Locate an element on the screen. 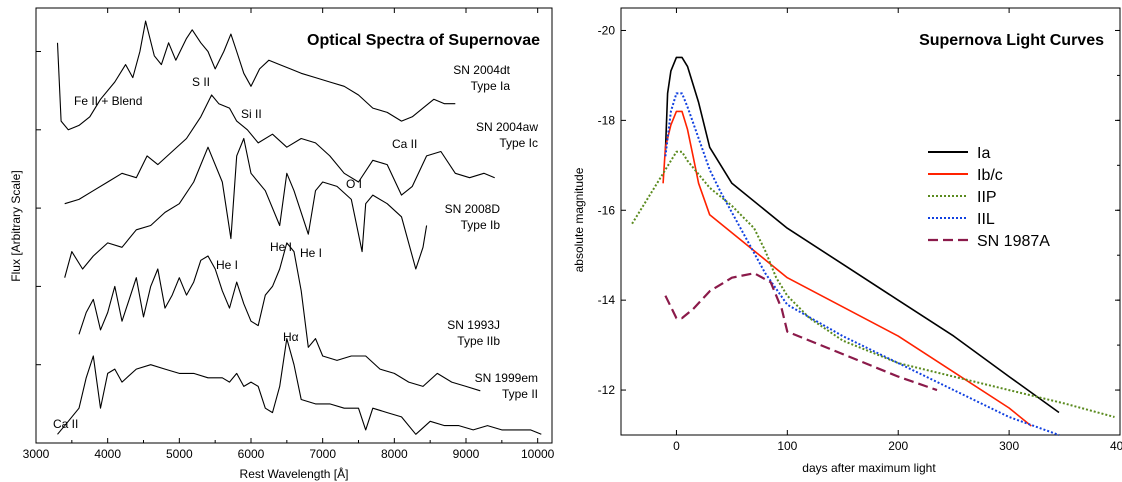  lightcurve-x-tick-label: 100 is located at coordinates (787, 446).